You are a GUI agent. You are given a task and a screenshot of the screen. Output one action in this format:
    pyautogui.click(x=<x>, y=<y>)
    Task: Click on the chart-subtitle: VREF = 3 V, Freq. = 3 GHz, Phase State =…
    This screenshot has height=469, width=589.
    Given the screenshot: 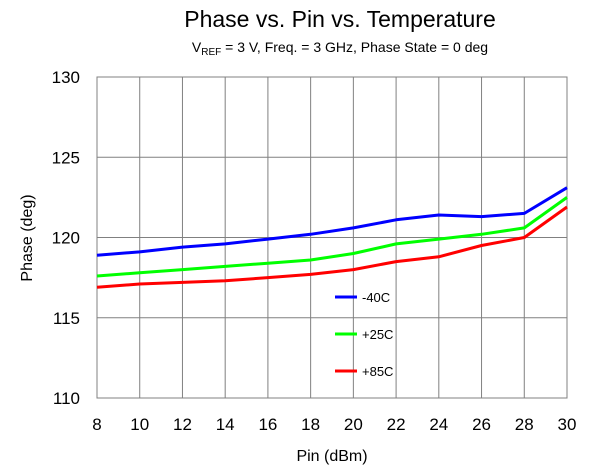 What is the action you would take?
    pyautogui.click(x=340, y=48)
    